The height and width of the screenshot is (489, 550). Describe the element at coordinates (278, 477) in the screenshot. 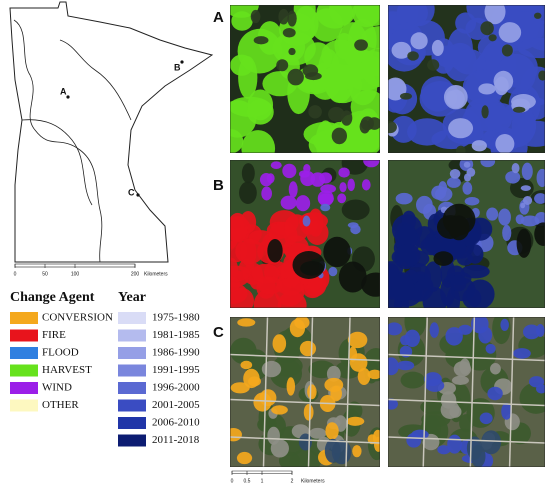

I see `image-scale-bar: 0 0.5 1 2 Kilometers` at that location.